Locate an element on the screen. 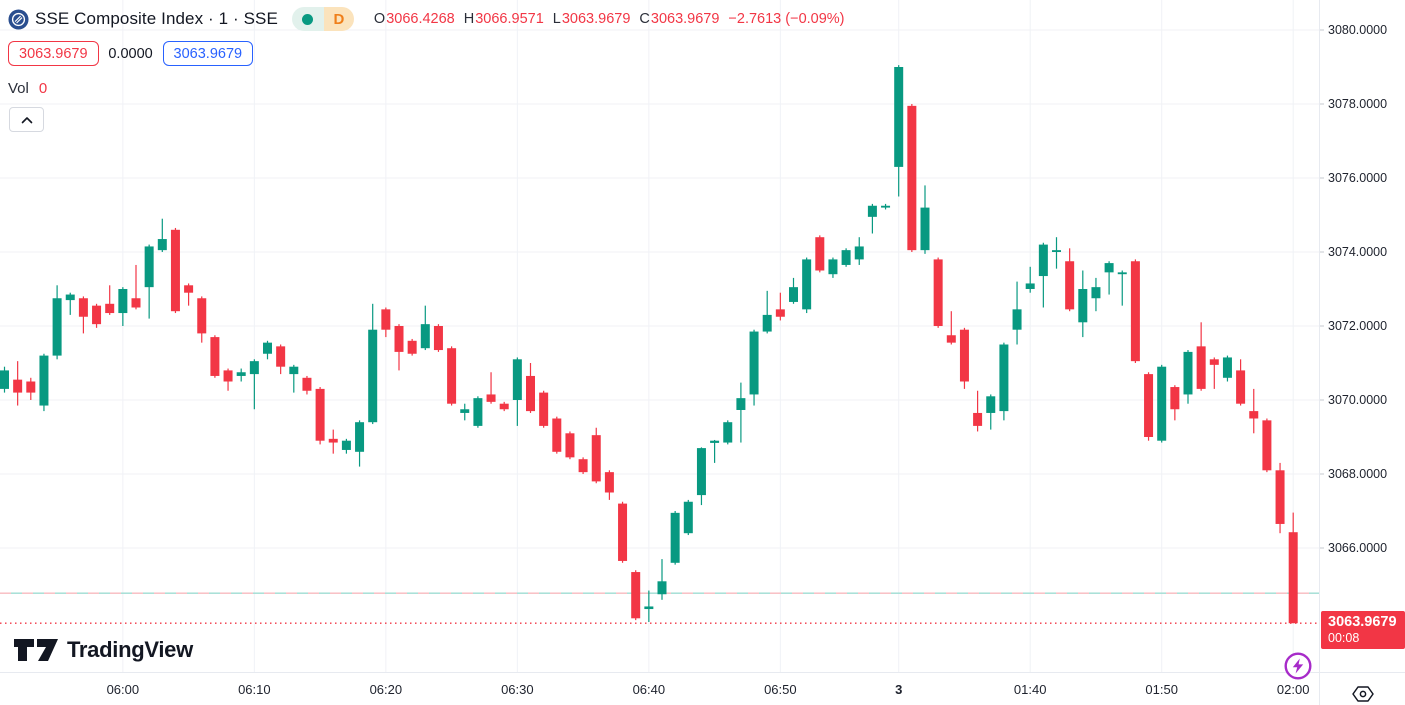 The image size is (1405, 705). candle-body-06:36 is located at coordinates (596, 458).